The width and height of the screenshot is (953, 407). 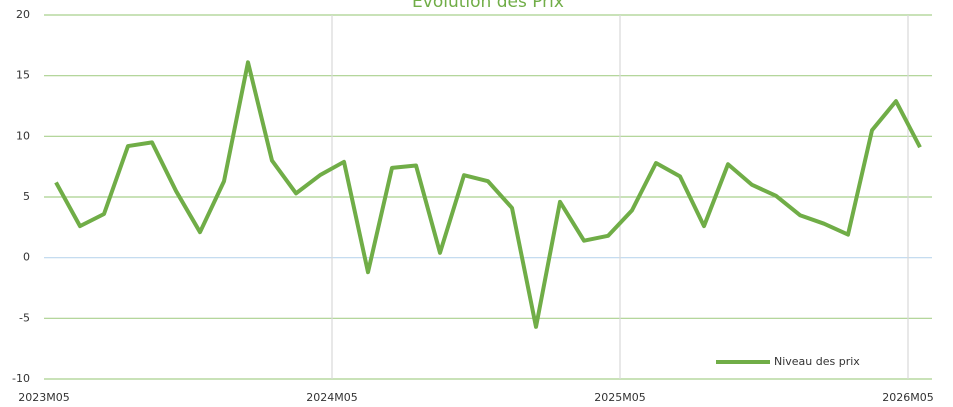 What do you see at coordinates (331, 397) in the screenshot?
I see `x-tick-label: 2024M05` at bounding box center [331, 397].